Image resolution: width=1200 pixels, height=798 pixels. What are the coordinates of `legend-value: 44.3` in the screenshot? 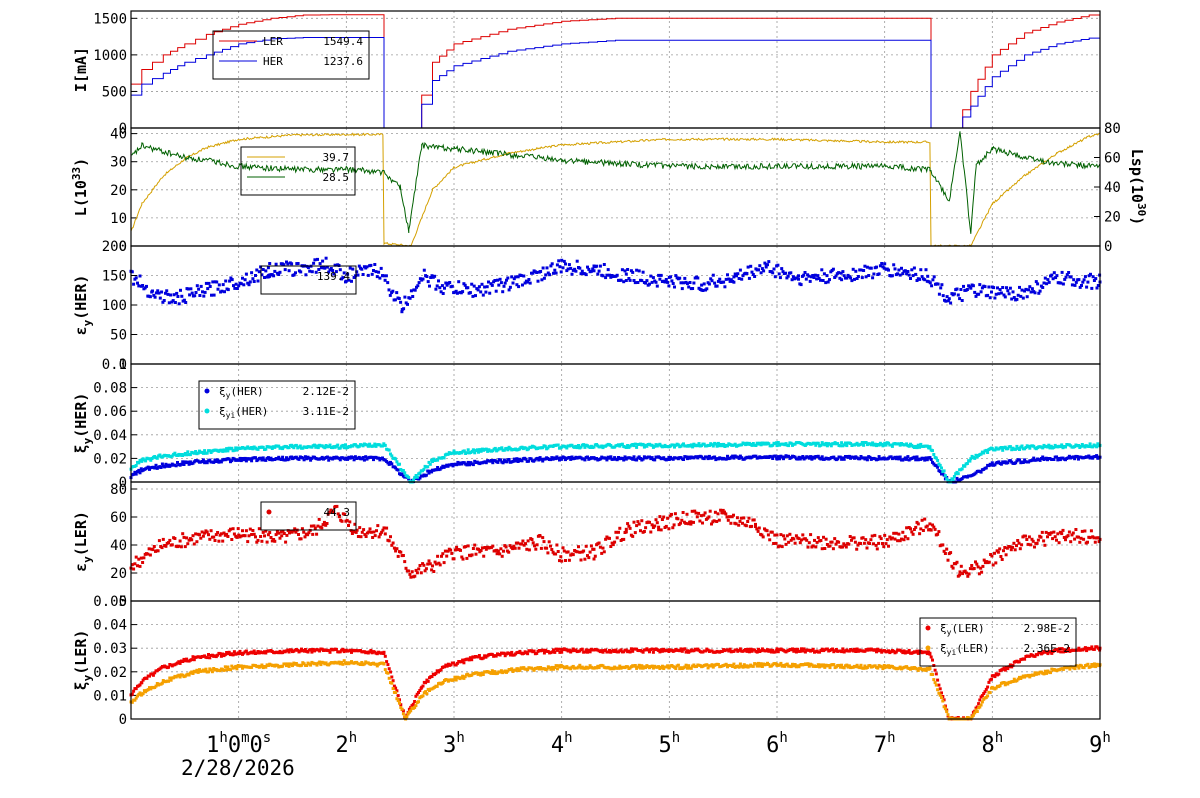 It's located at (337, 512).